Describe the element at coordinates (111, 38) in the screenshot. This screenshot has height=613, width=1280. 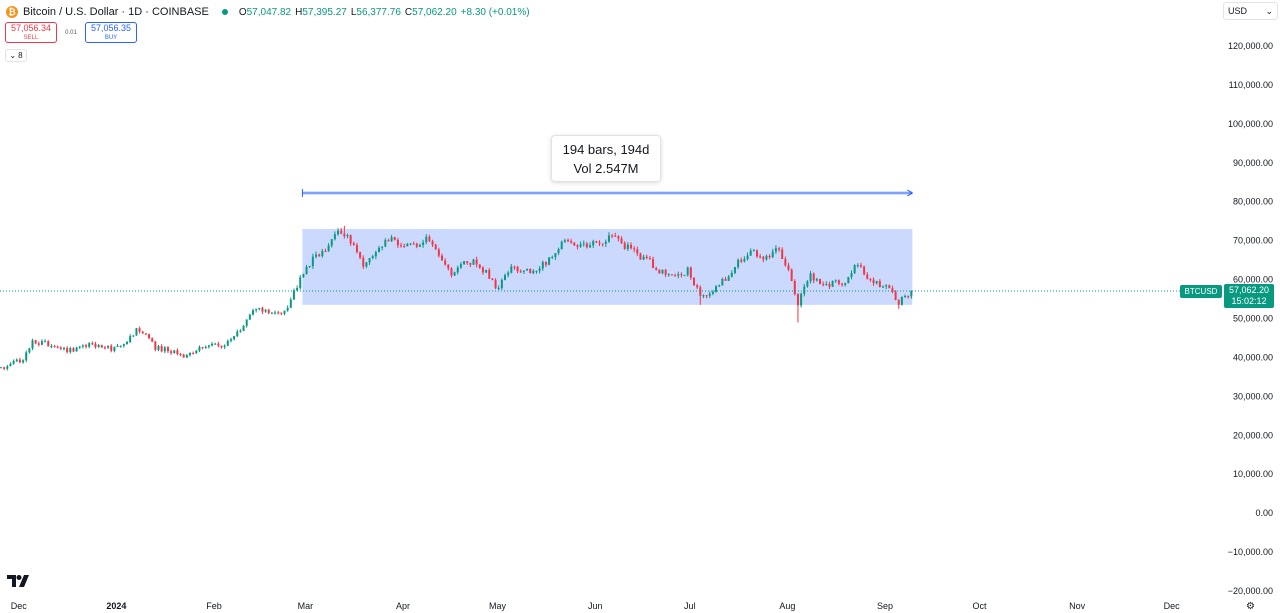
I see `buy-label: BUY` at that location.